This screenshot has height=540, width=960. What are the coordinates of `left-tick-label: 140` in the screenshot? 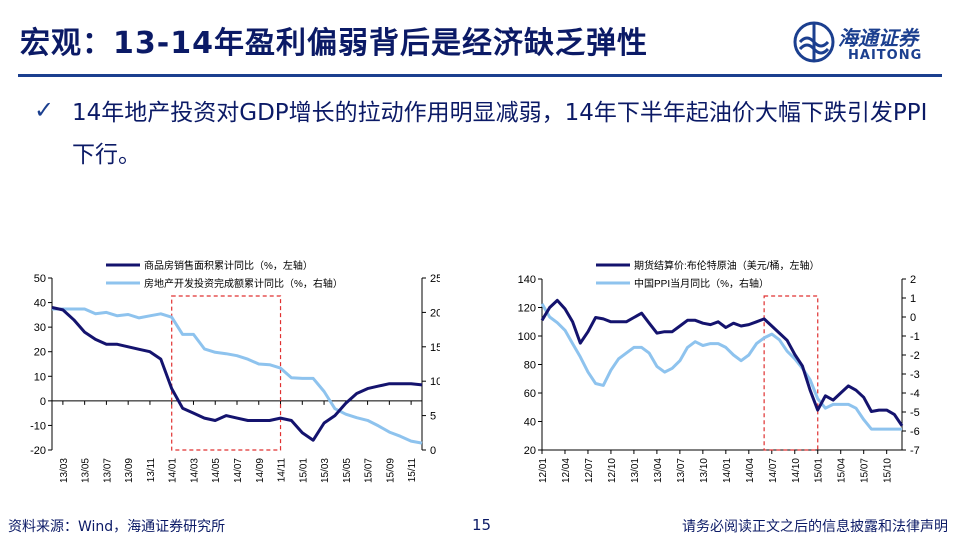 It's located at (527, 280).